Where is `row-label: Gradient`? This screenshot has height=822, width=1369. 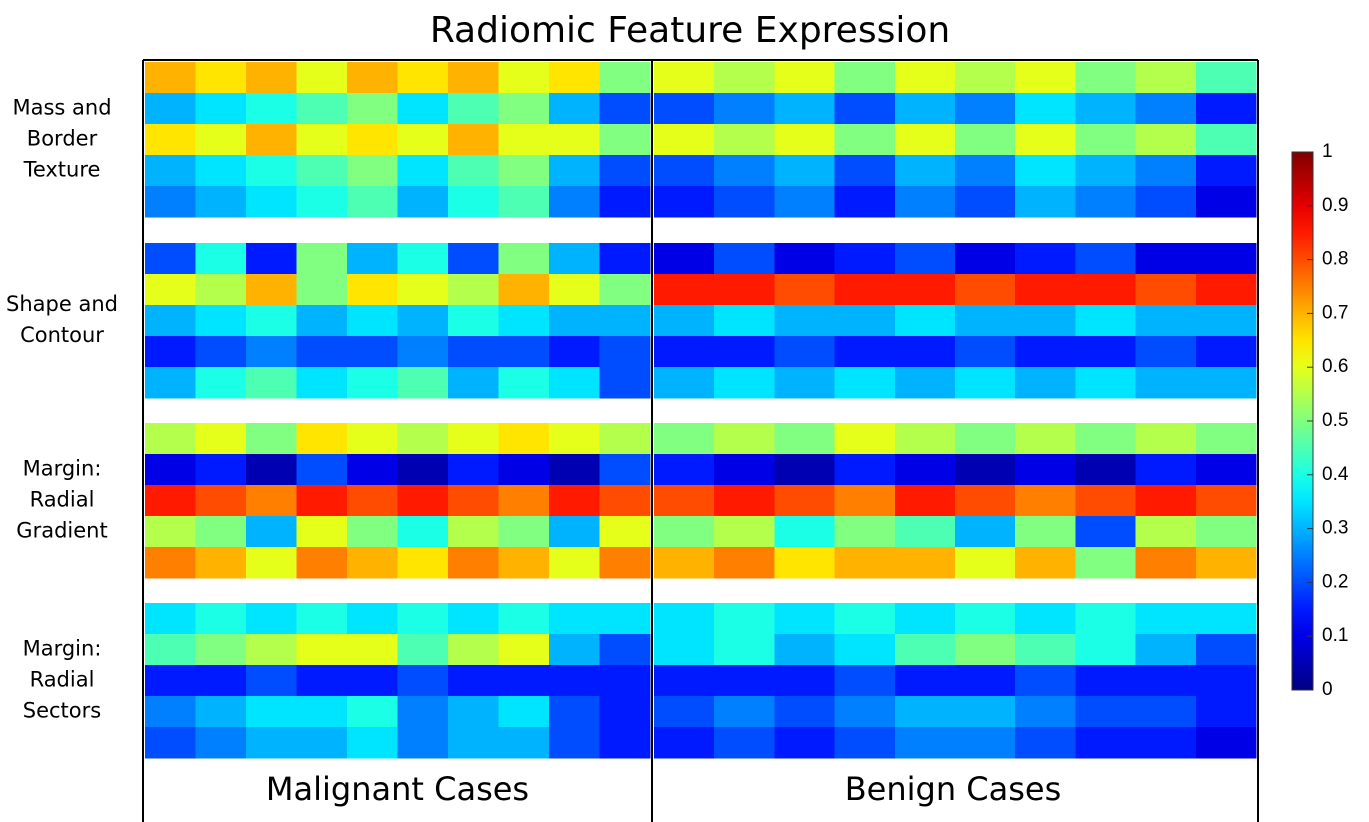 row-label: Gradient is located at coordinates (61, 531).